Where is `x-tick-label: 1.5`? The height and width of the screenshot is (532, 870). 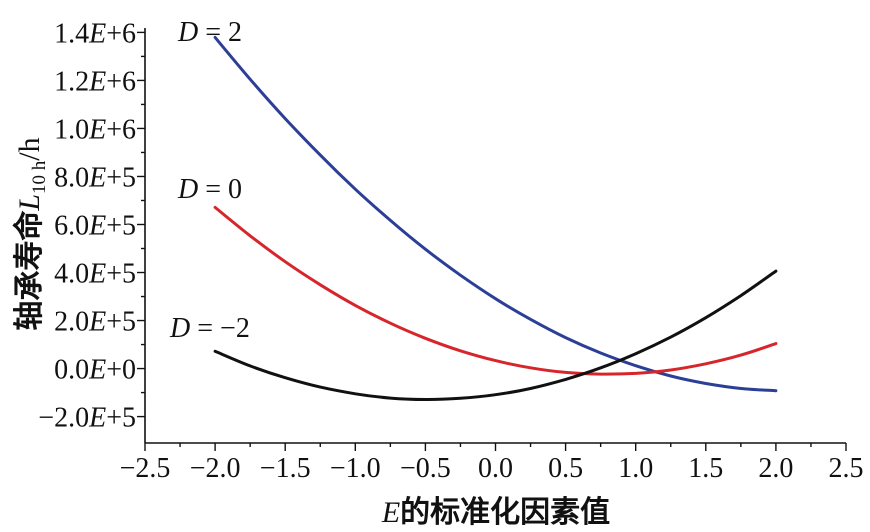 x-tick-label: 1.5 is located at coordinates (705, 468).